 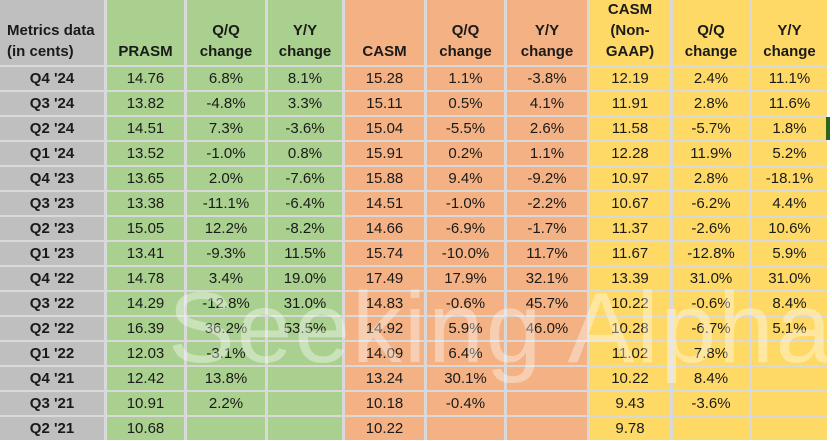 I want to click on table-cell: -8.2%, so click(x=305, y=228).